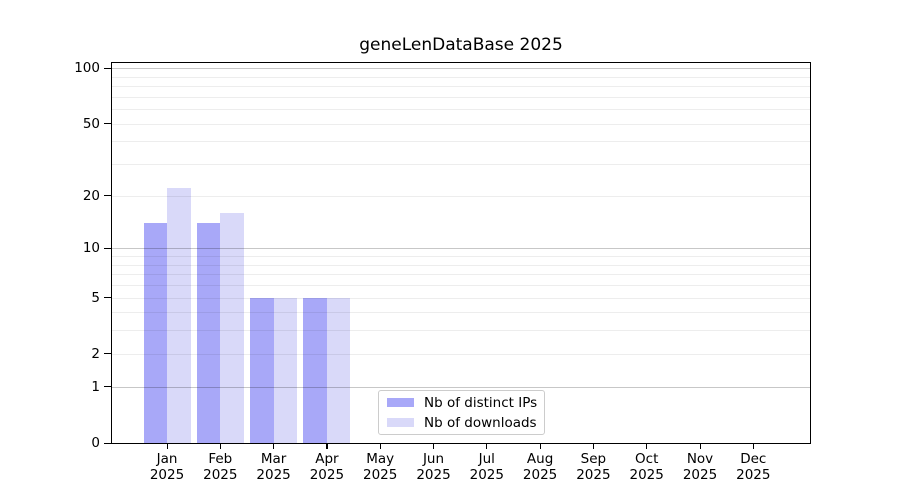 The width and height of the screenshot is (900, 500). I want to click on x-tick-month: Nov, so click(700, 459).